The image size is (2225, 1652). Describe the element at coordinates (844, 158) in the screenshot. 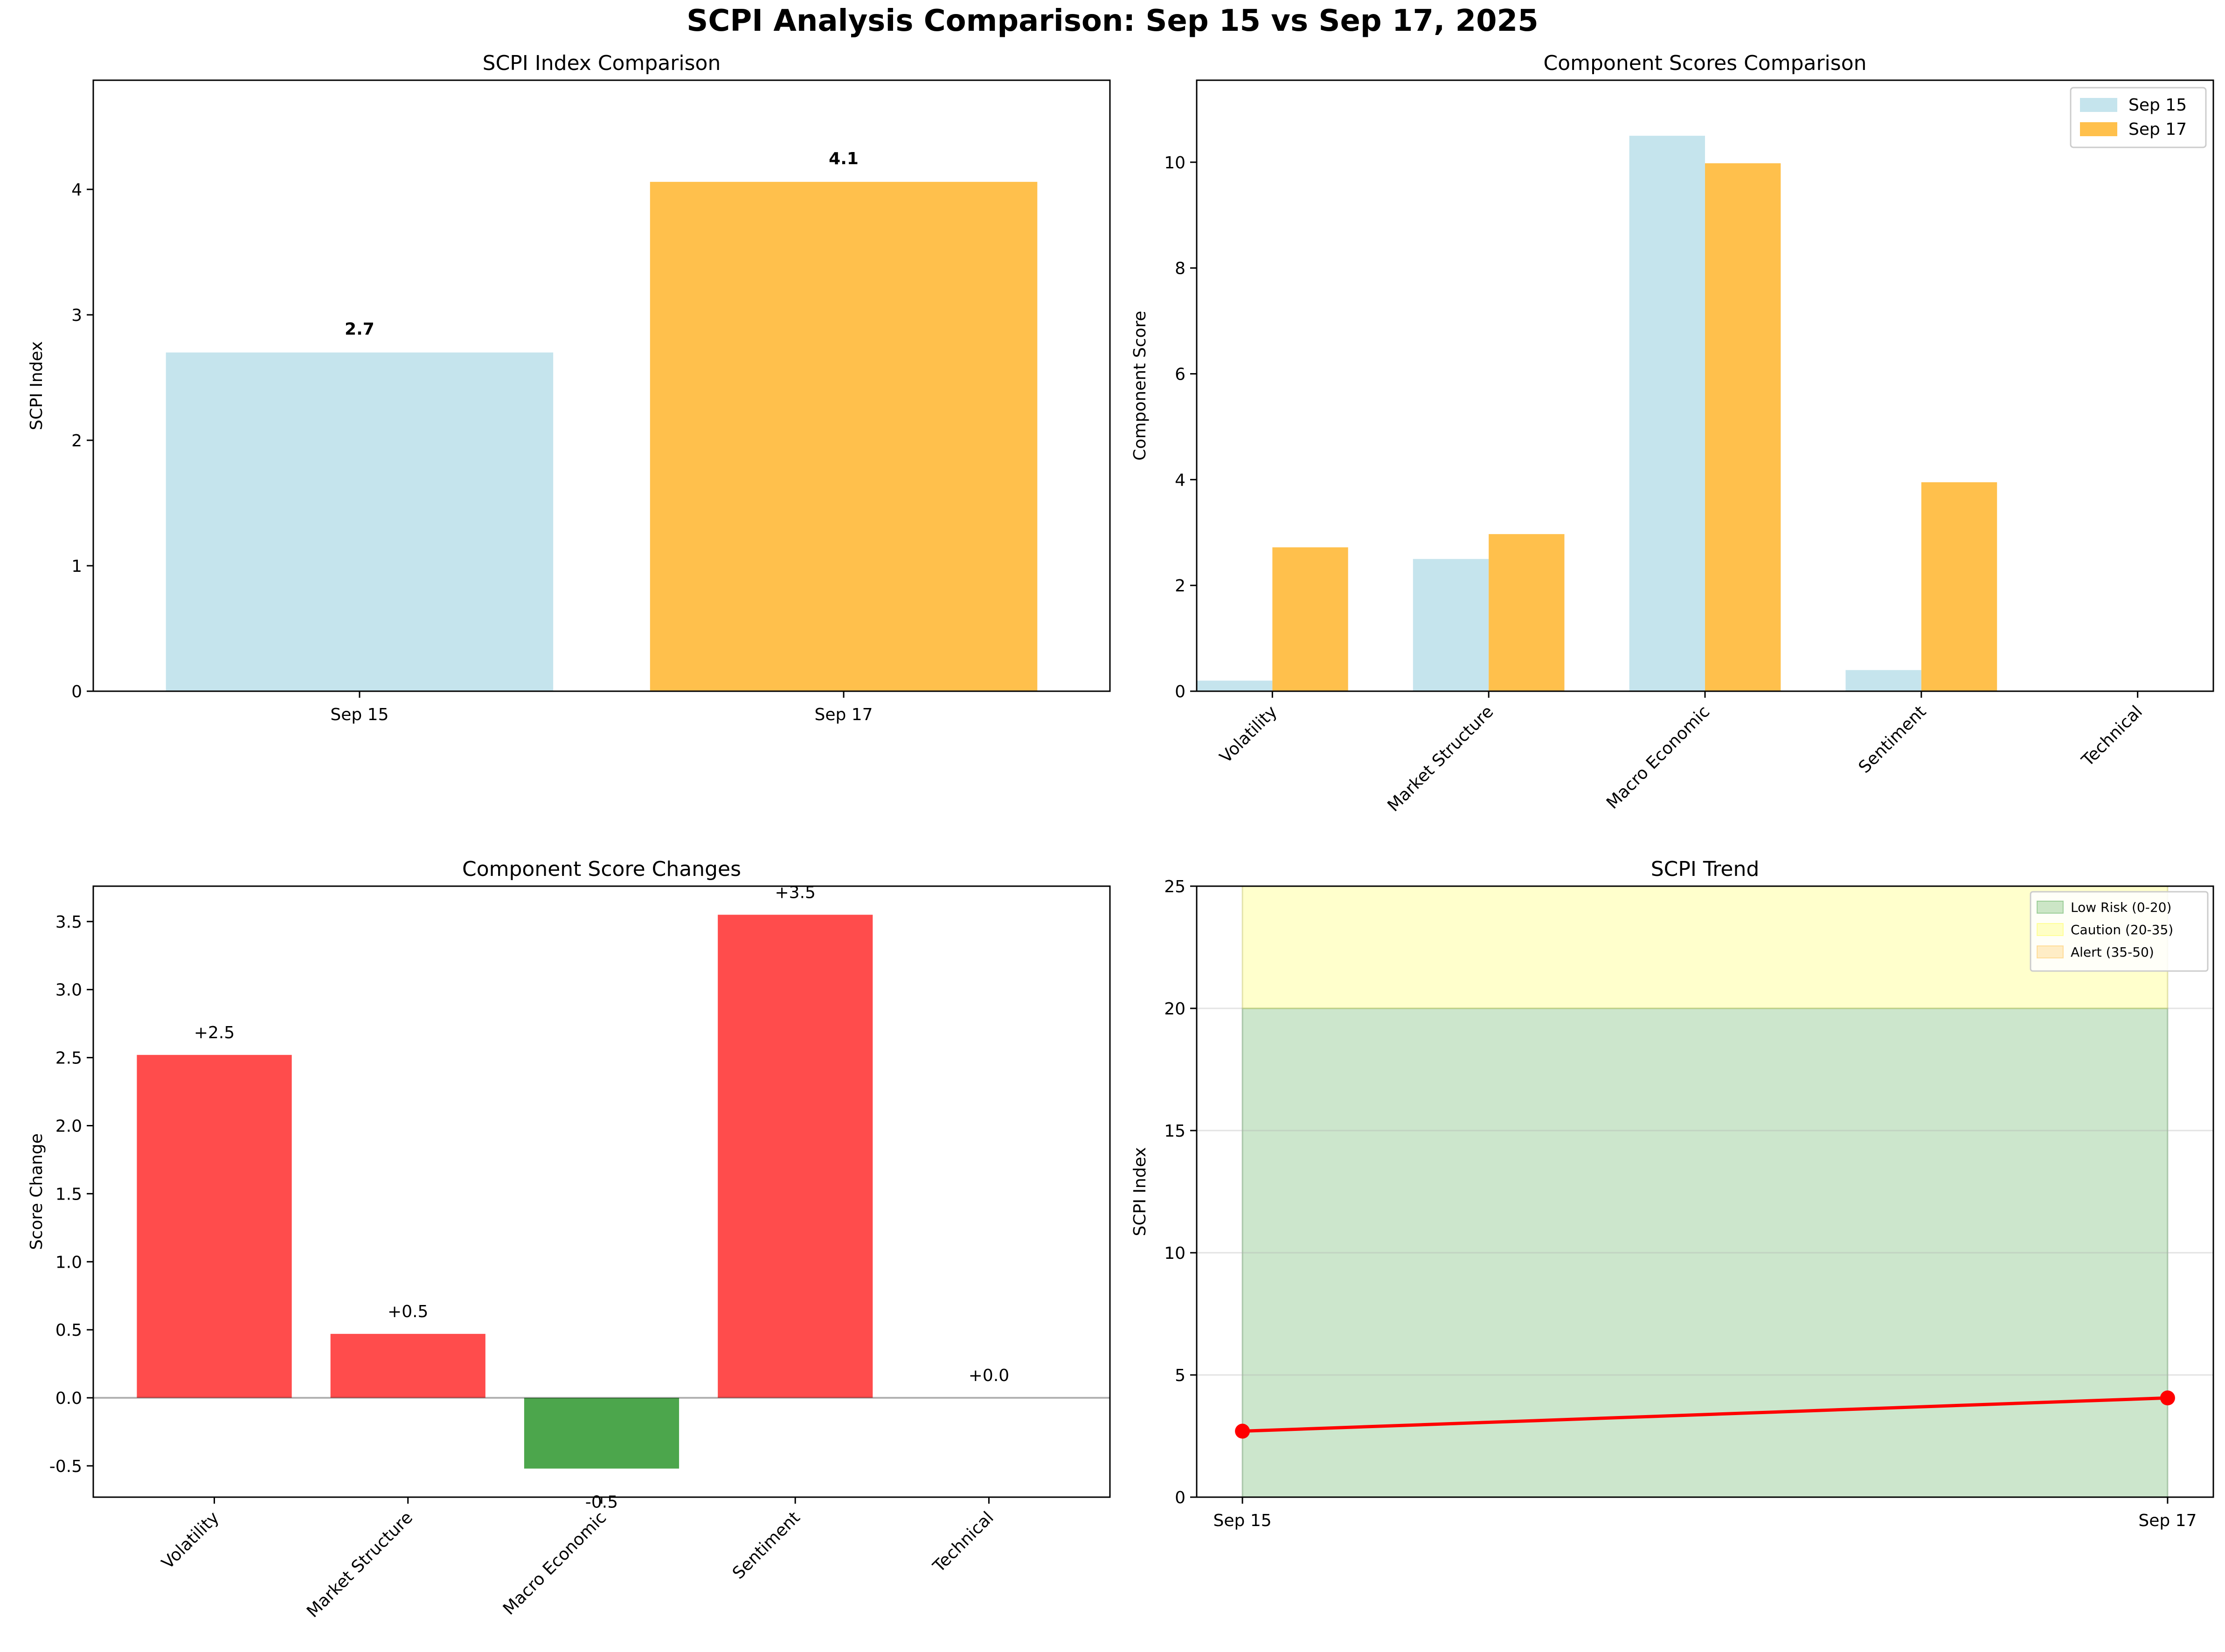

I see `index-data-label: 4.1` at that location.